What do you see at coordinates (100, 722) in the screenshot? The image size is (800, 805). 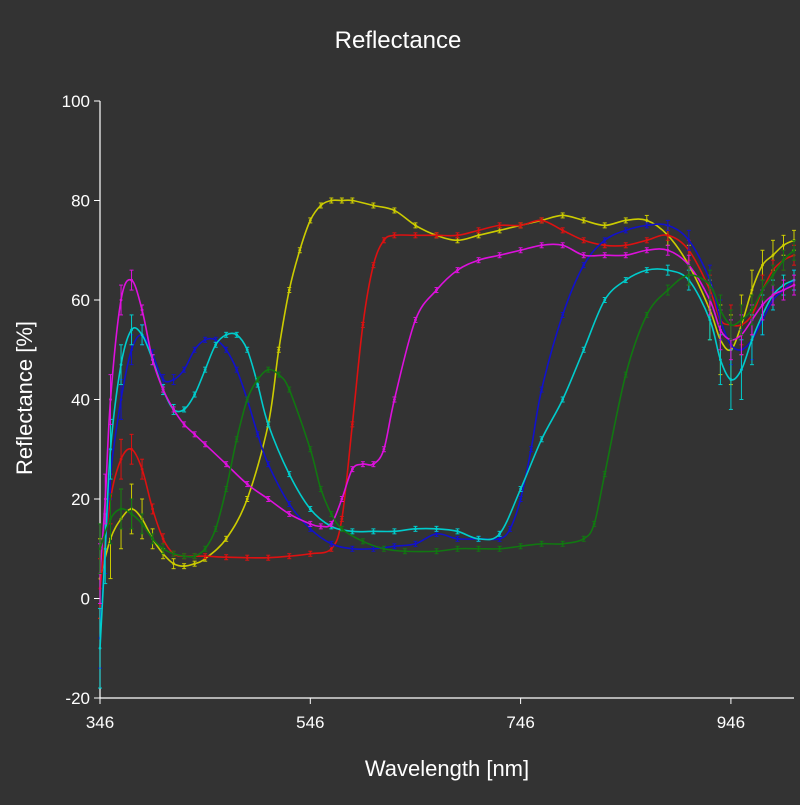 I see `x-tick-label: 346` at bounding box center [100, 722].